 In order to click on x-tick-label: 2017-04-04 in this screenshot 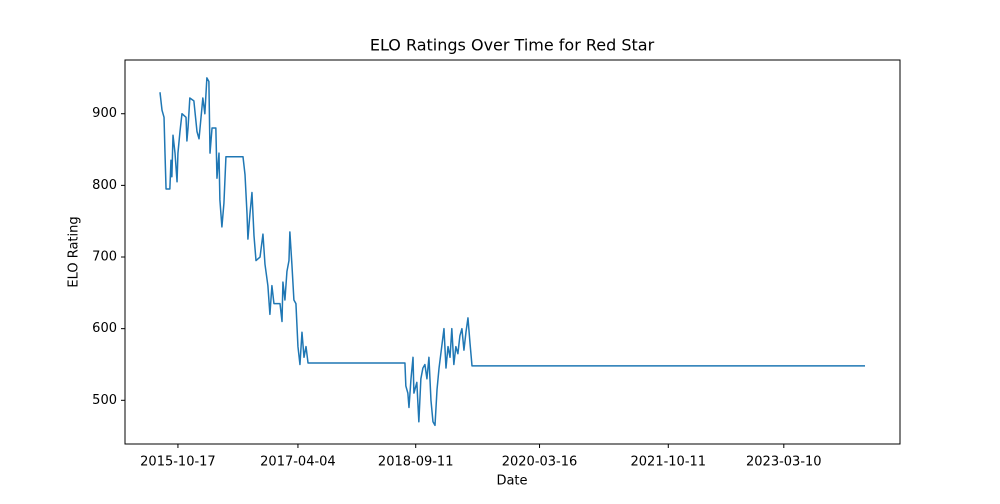, I will do `click(298, 462)`.